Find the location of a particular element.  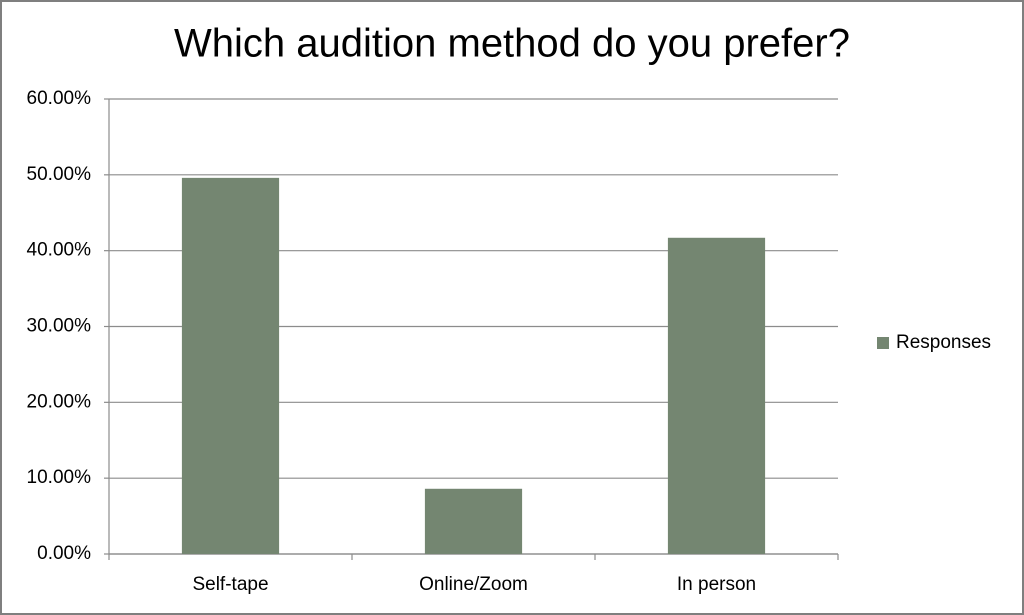

x-tick-label: Online/Zoom is located at coordinates (473, 584).